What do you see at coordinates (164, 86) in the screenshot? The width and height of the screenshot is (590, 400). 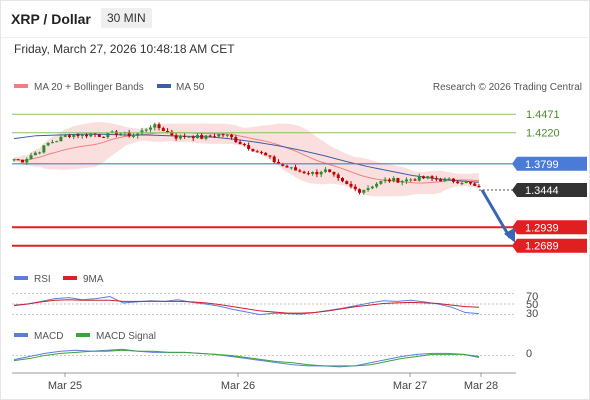 I see `legend-swatch-ma50` at bounding box center [164, 86].